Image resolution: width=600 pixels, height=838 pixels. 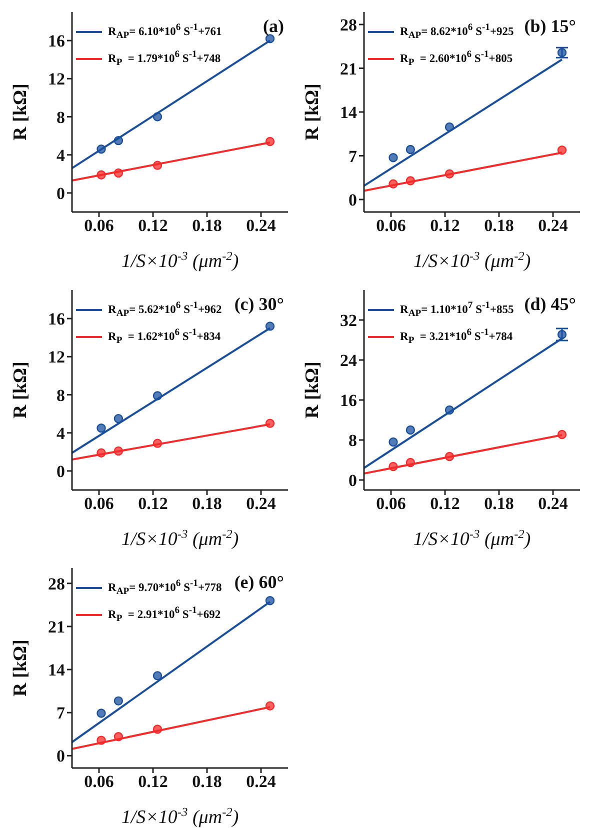 What do you see at coordinates (457, 310) in the screenshot?
I see `legend-label: R$_{AP}$= 1.10*10$^{7}$ S$^{-1}$+855` at bounding box center [457, 310].